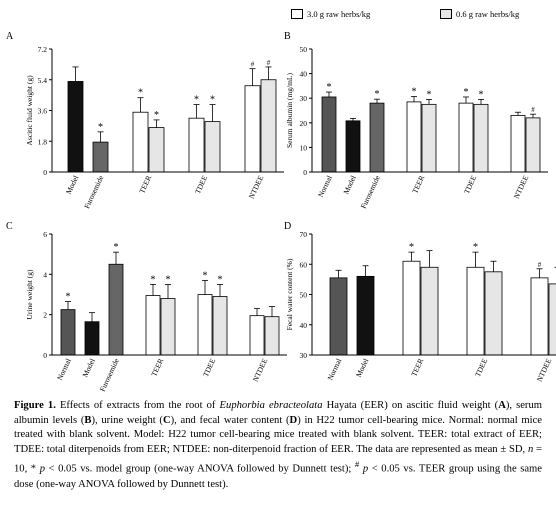 This screenshot has width=556, height=522. Describe the element at coordinates (414, 91) in the screenshot. I see `sig-mark-b-teer-high: *` at that location.